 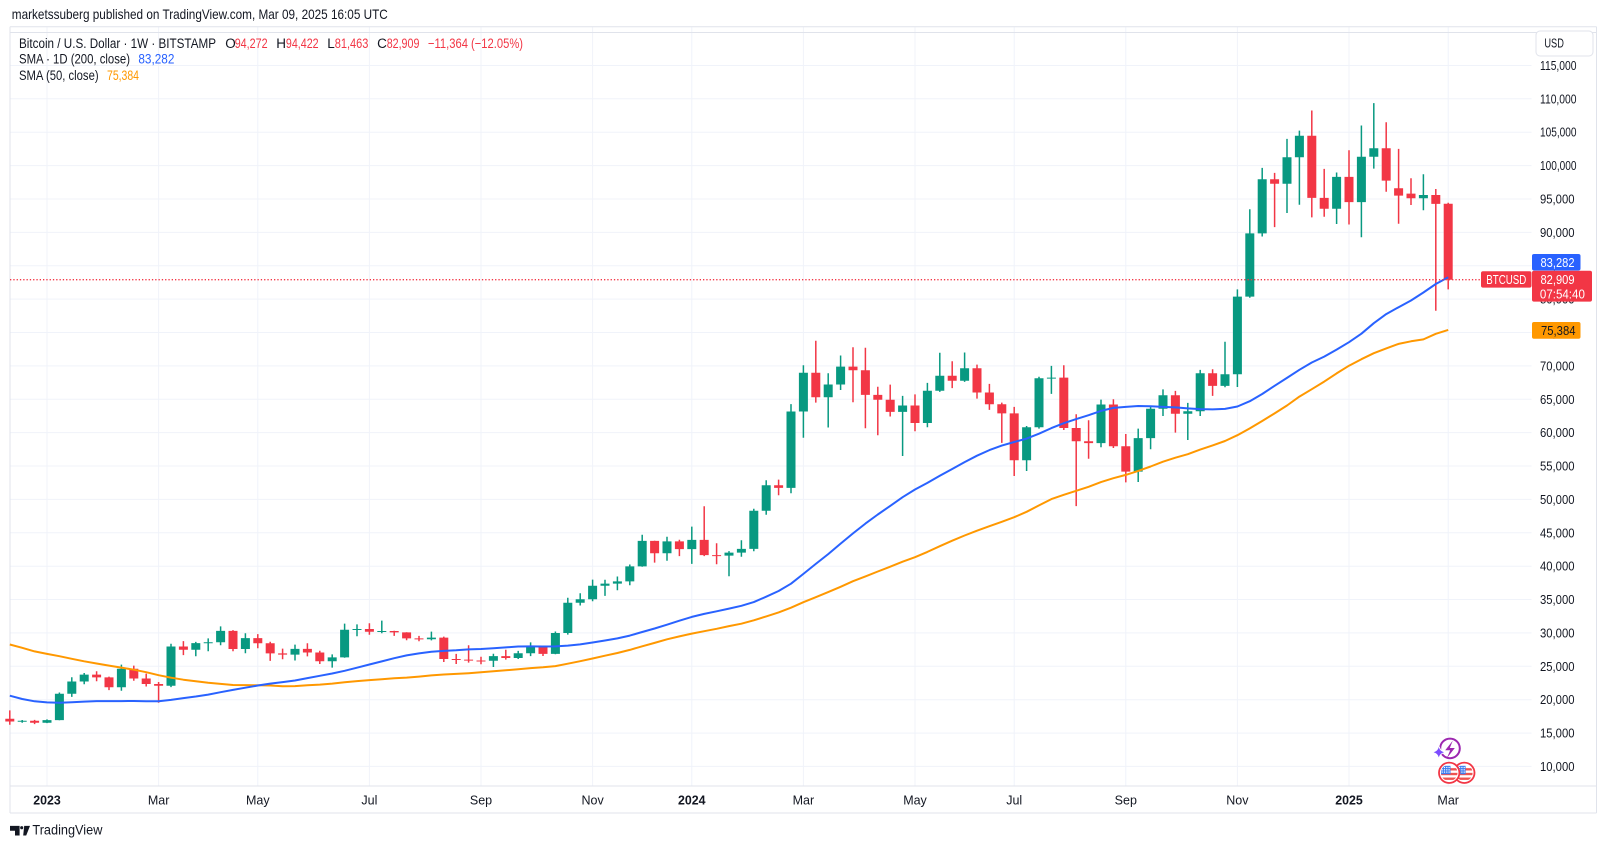 I want to click on svg-text: 35,000, so click(x=1557, y=600).